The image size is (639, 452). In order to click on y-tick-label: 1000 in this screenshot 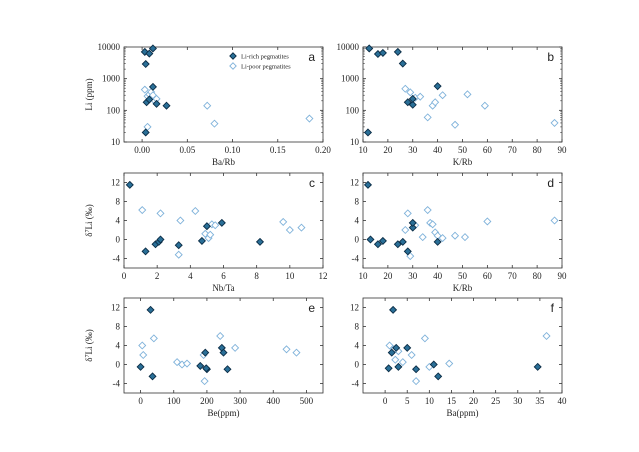, I will do `click(350, 79)`.